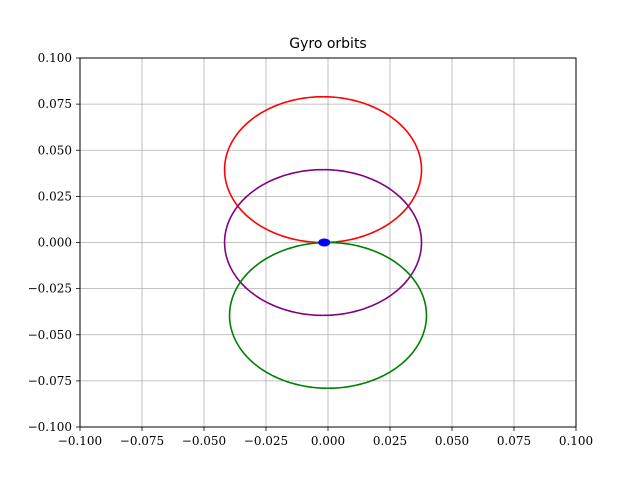 Image resolution: width=640 pixels, height=480 pixels. Describe the element at coordinates (55, 243) in the screenshot. I see `y-tick-label: 0.000` at that location.